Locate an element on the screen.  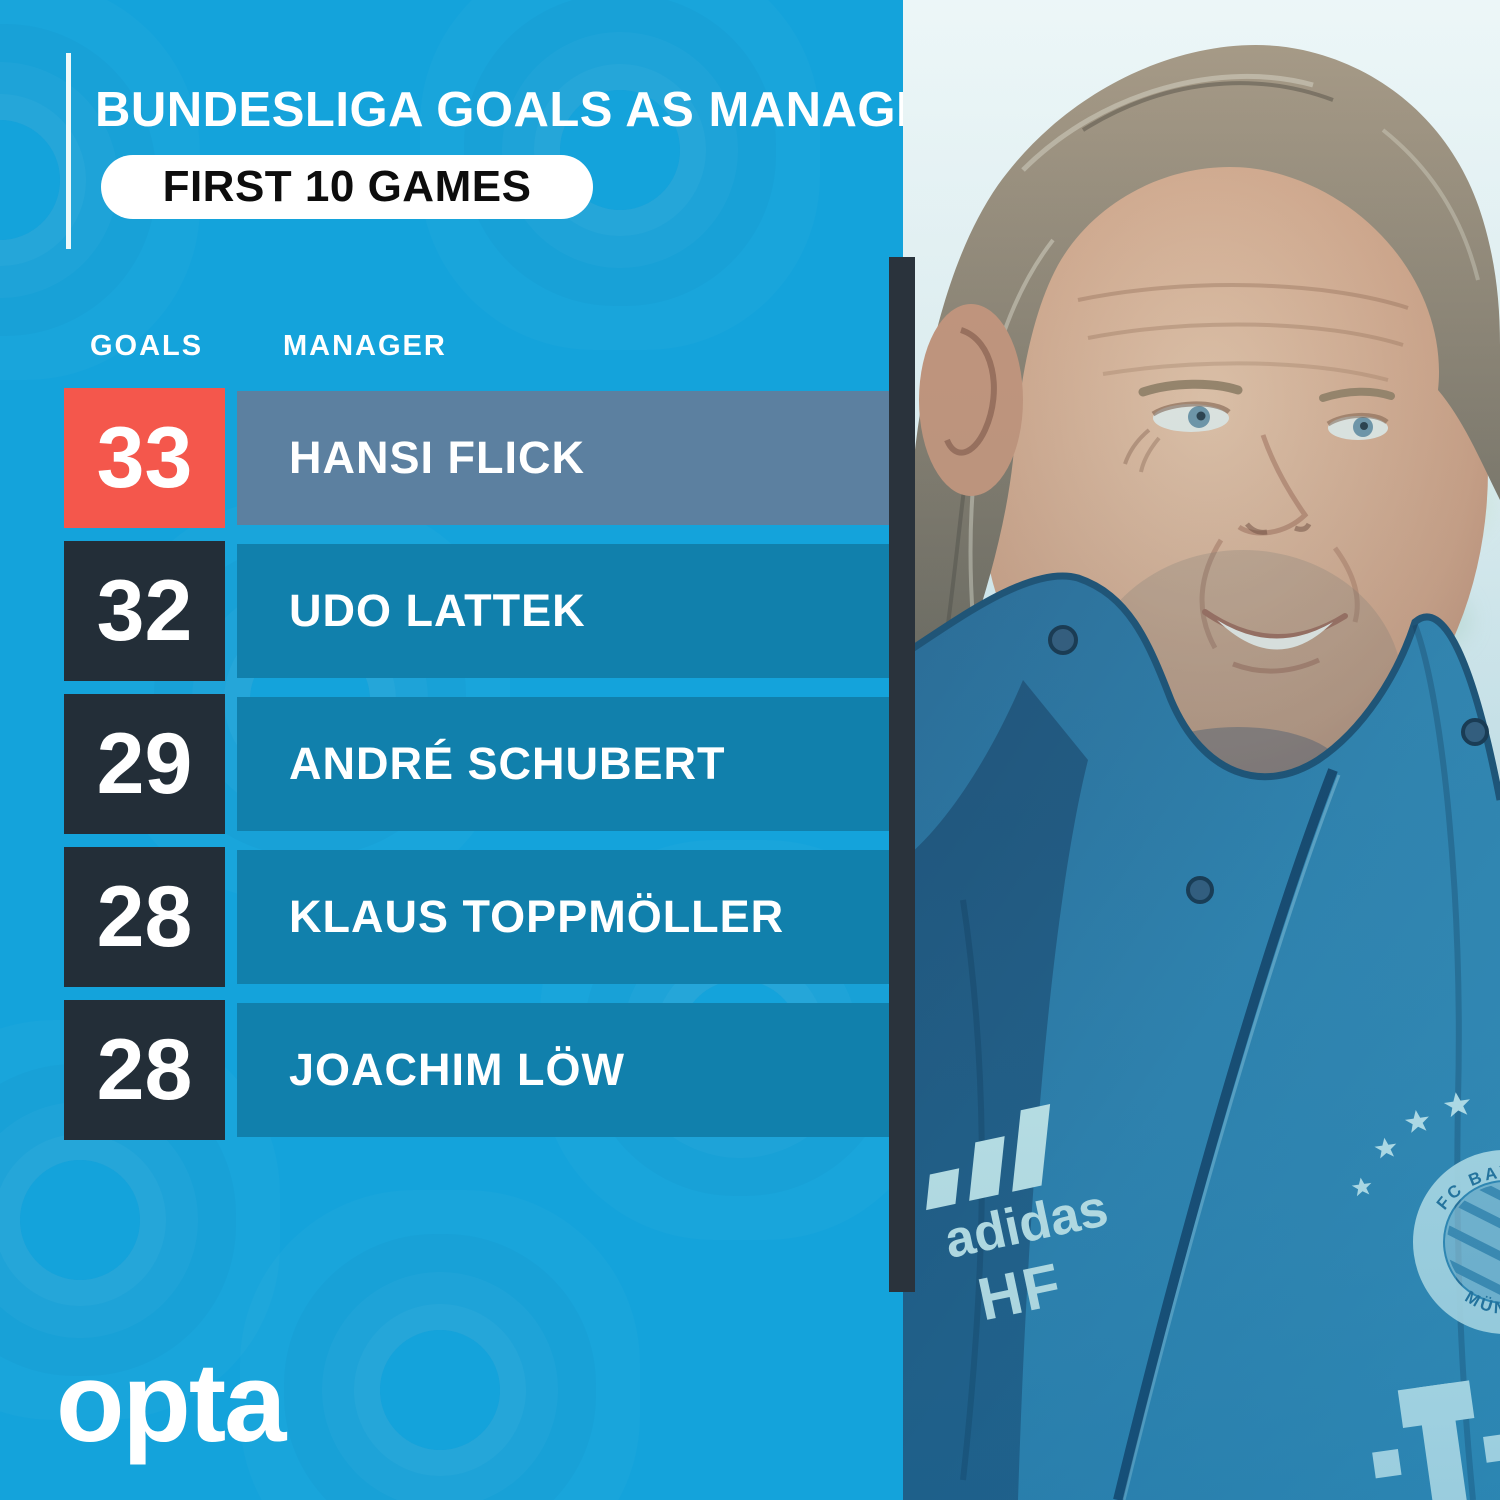
manager-name: HANSI FLICK is located at coordinates (437, 457).